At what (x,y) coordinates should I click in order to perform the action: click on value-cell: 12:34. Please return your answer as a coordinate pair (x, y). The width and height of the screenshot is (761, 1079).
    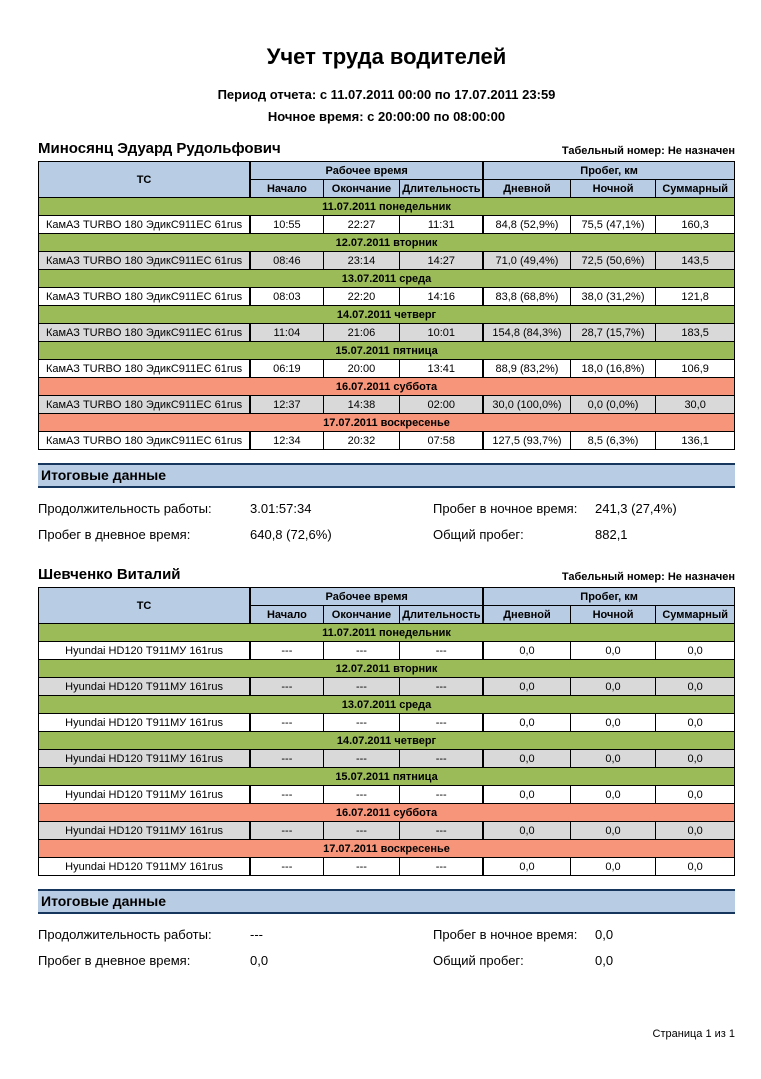
    Looking at the image, I should click on (286, 440).